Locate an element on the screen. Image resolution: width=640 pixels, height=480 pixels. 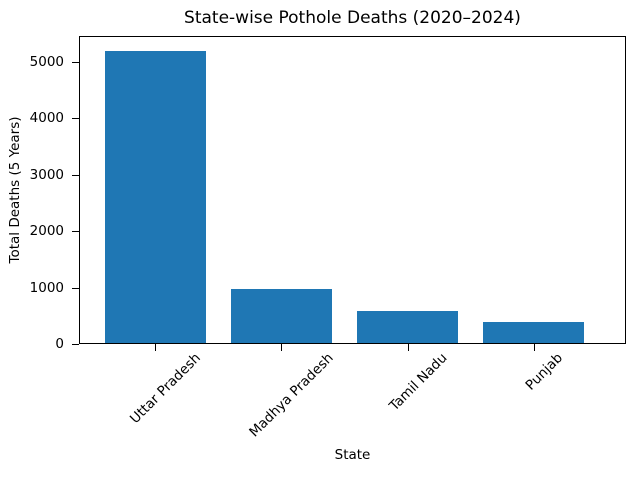
x-tick-label-uttar-pradesh: Uttar Pradesh is located at coordinates (166, 388).